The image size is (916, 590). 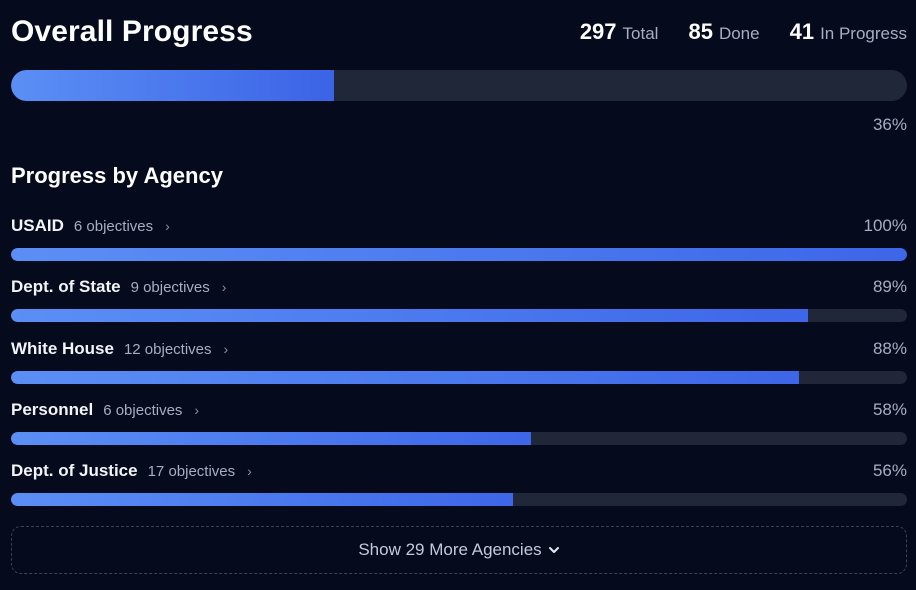 I want to click on agency-percent: 100%, so click(x=885, y=225).